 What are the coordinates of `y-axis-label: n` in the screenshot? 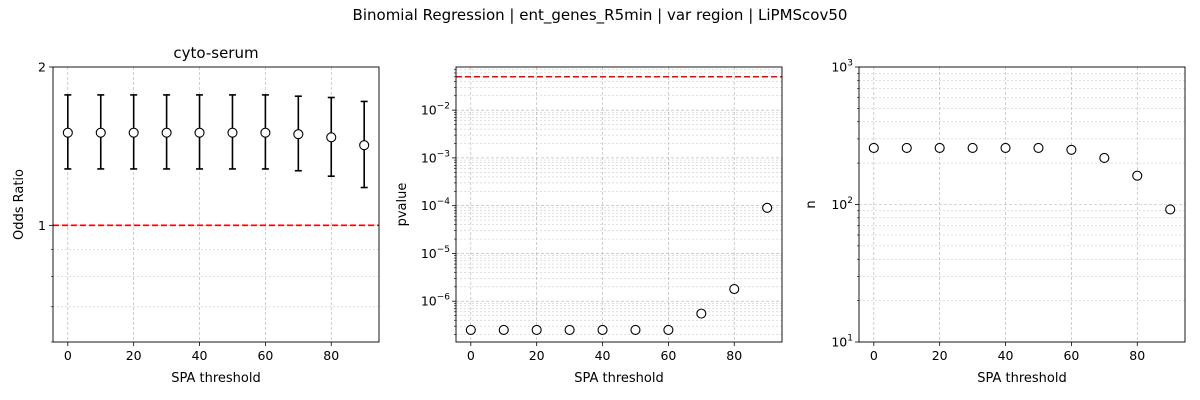 It's located at (811, 204).